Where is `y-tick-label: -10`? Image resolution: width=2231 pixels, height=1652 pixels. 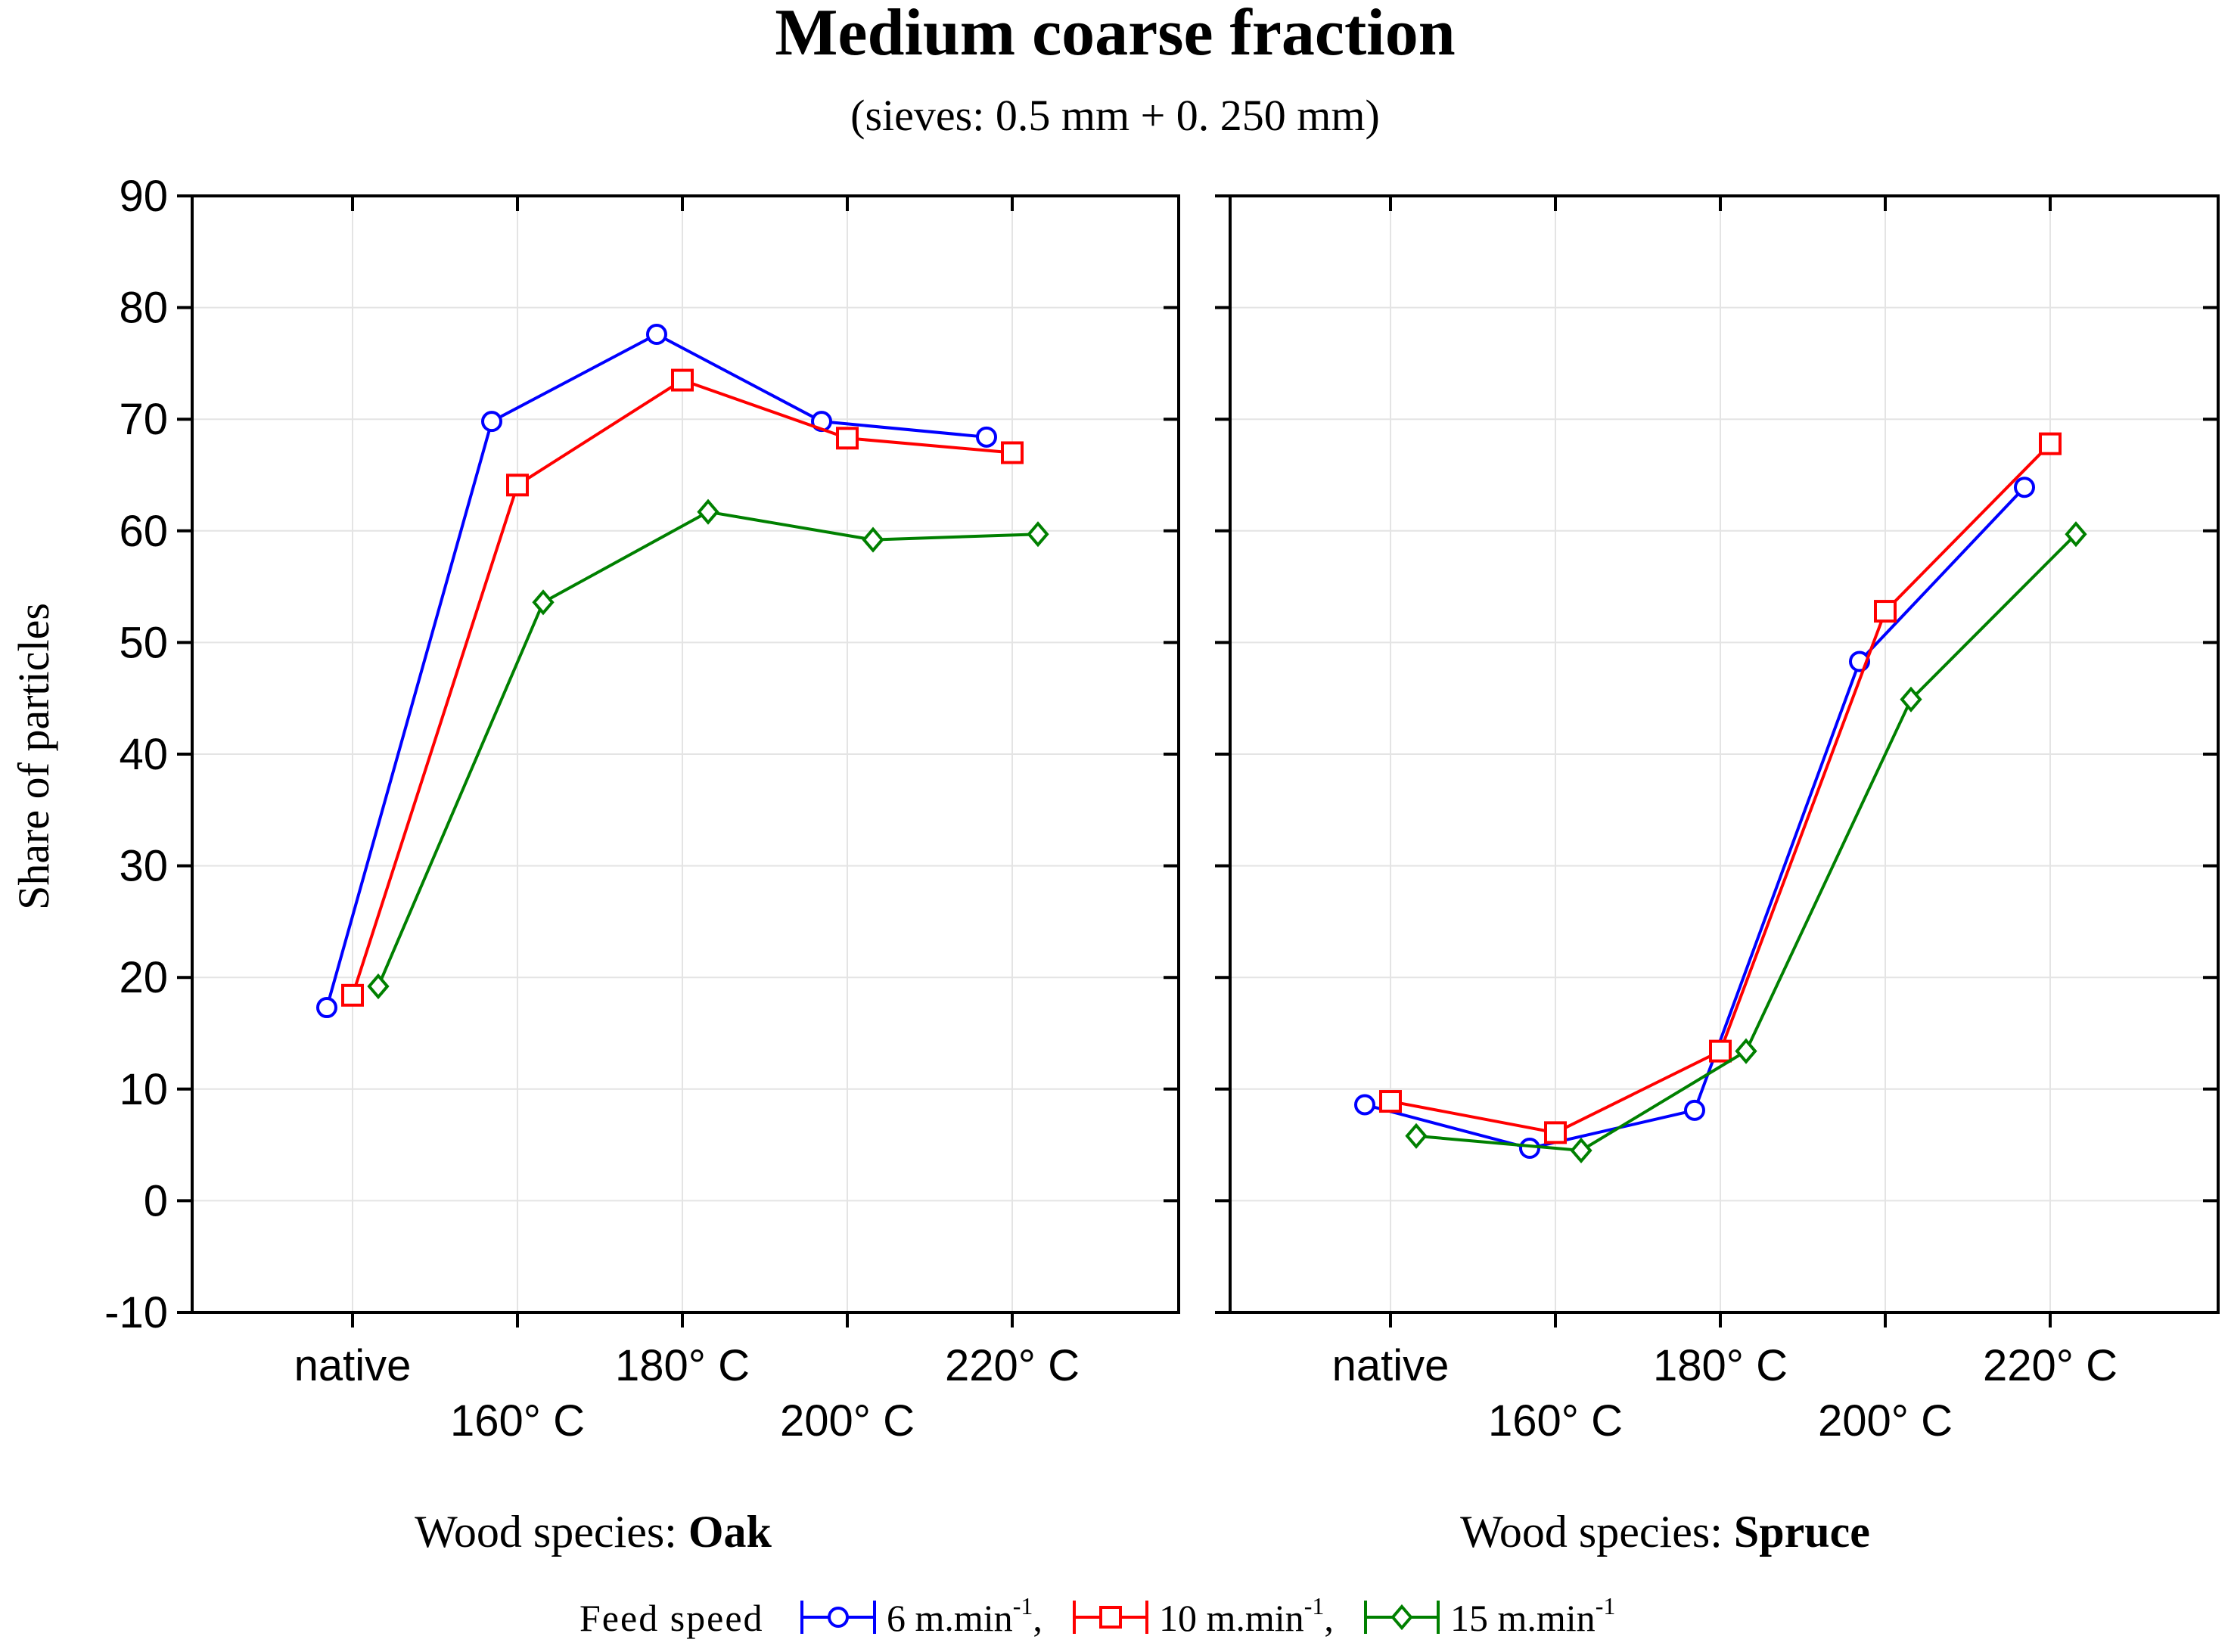
y-tick-label: -10 is located at coordinates (136, 1312).